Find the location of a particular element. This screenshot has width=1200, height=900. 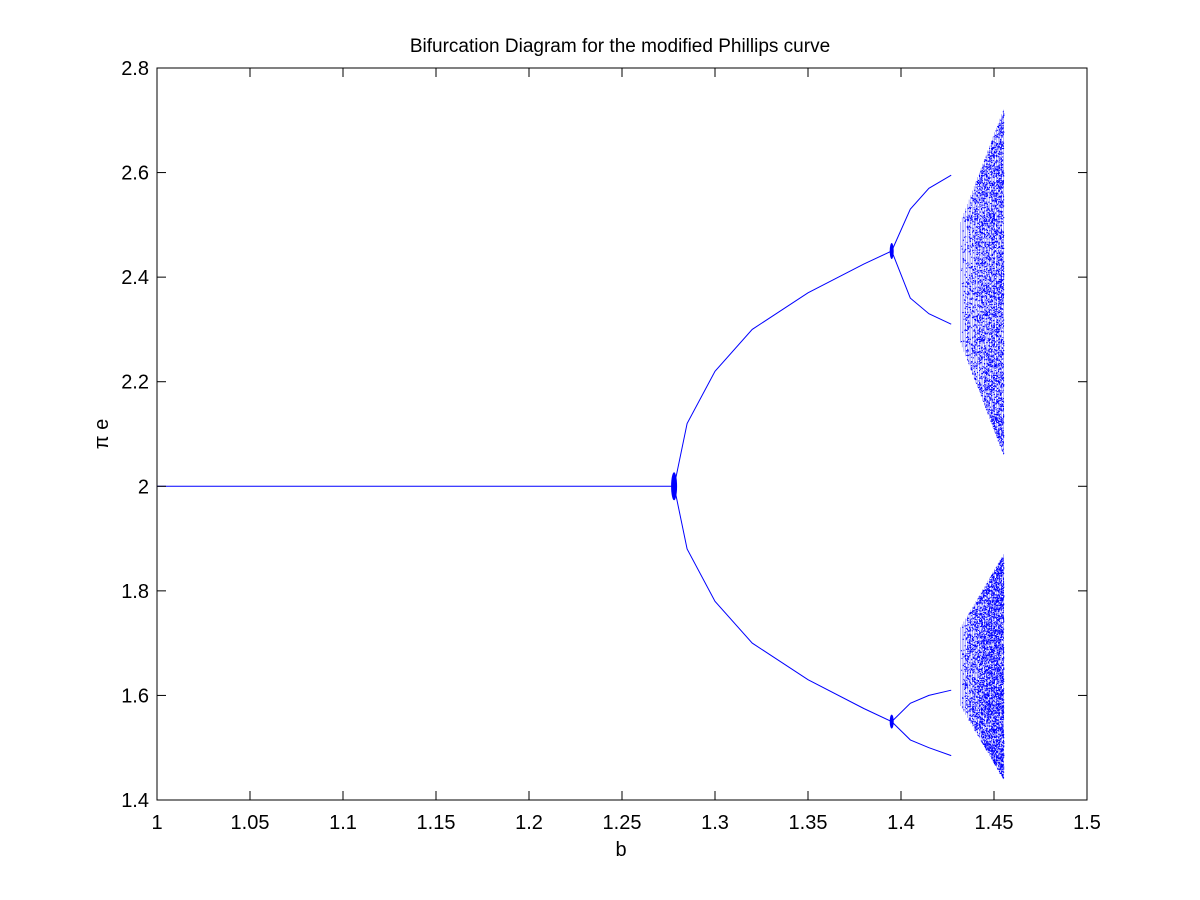

y-axis-label: π e is located at coordinates (102, 434).